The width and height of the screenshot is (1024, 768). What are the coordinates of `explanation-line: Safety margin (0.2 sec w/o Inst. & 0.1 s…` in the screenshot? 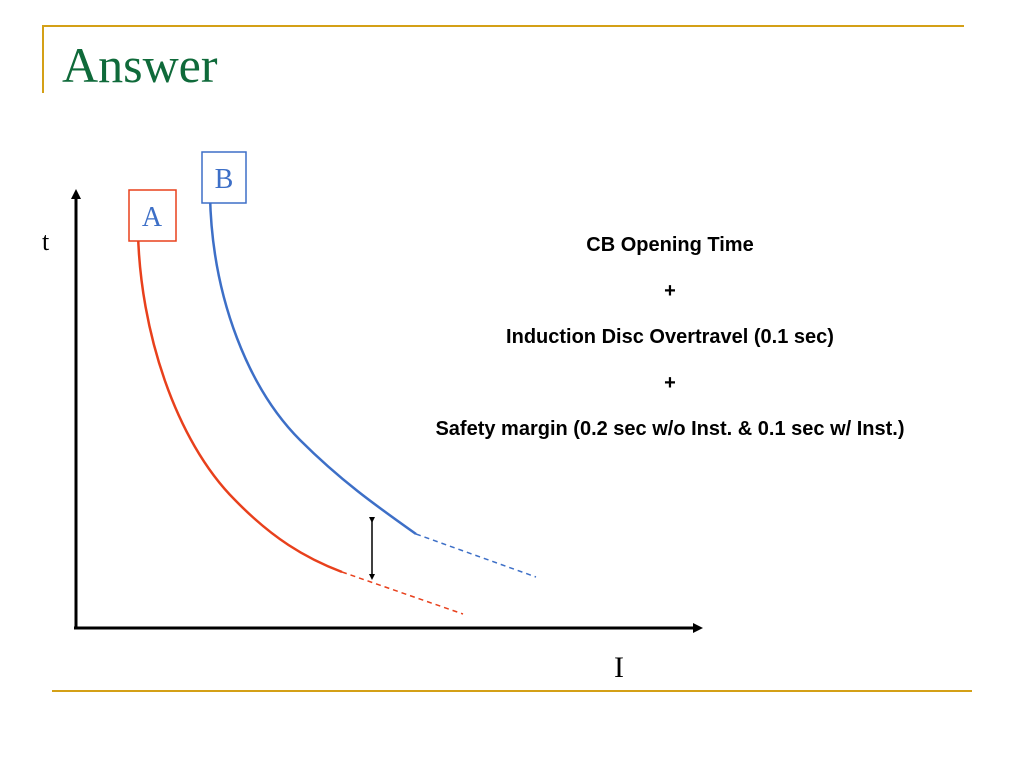 It's located at (670, 429).